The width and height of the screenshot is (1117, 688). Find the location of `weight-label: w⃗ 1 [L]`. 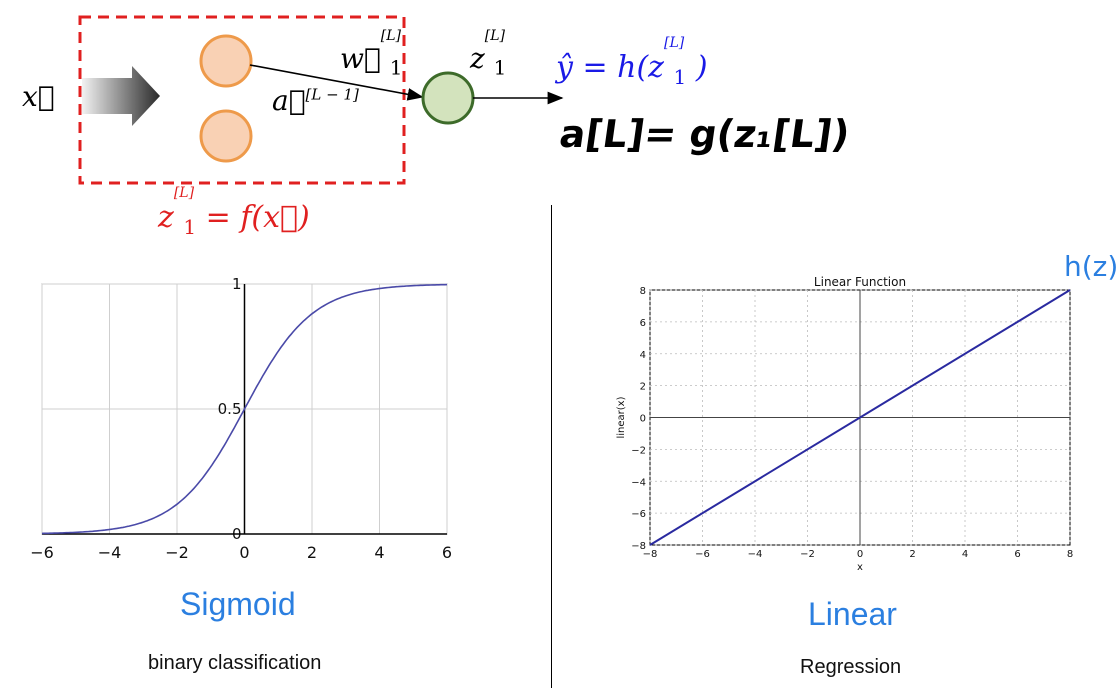

weight-label: w⃗ 1 [L] is located at coordinates (371, 54).